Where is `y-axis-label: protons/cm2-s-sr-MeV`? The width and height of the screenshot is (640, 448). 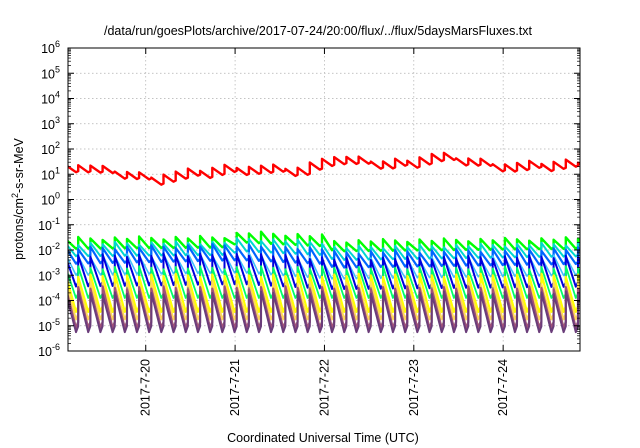 y-axis-label: protons/cm2-s-sr-MeV is located at coordinates (18, 198).